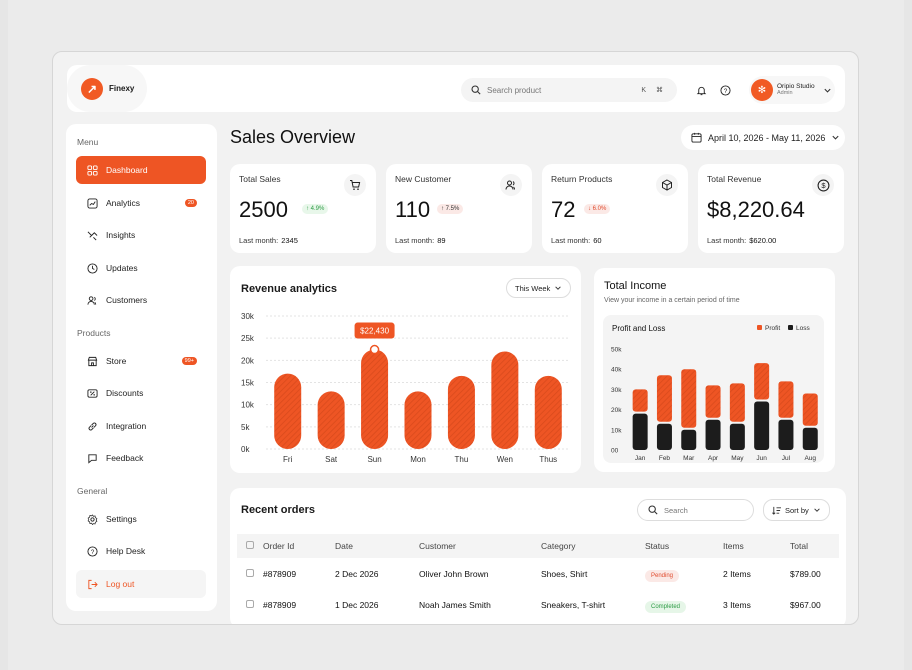 The width and height of the screenshot is (912, 670). What do you see at coordinates (116, 361) in the screenshot?
I see `sidebar-item-label: Store` at bounding box center [116, 361].